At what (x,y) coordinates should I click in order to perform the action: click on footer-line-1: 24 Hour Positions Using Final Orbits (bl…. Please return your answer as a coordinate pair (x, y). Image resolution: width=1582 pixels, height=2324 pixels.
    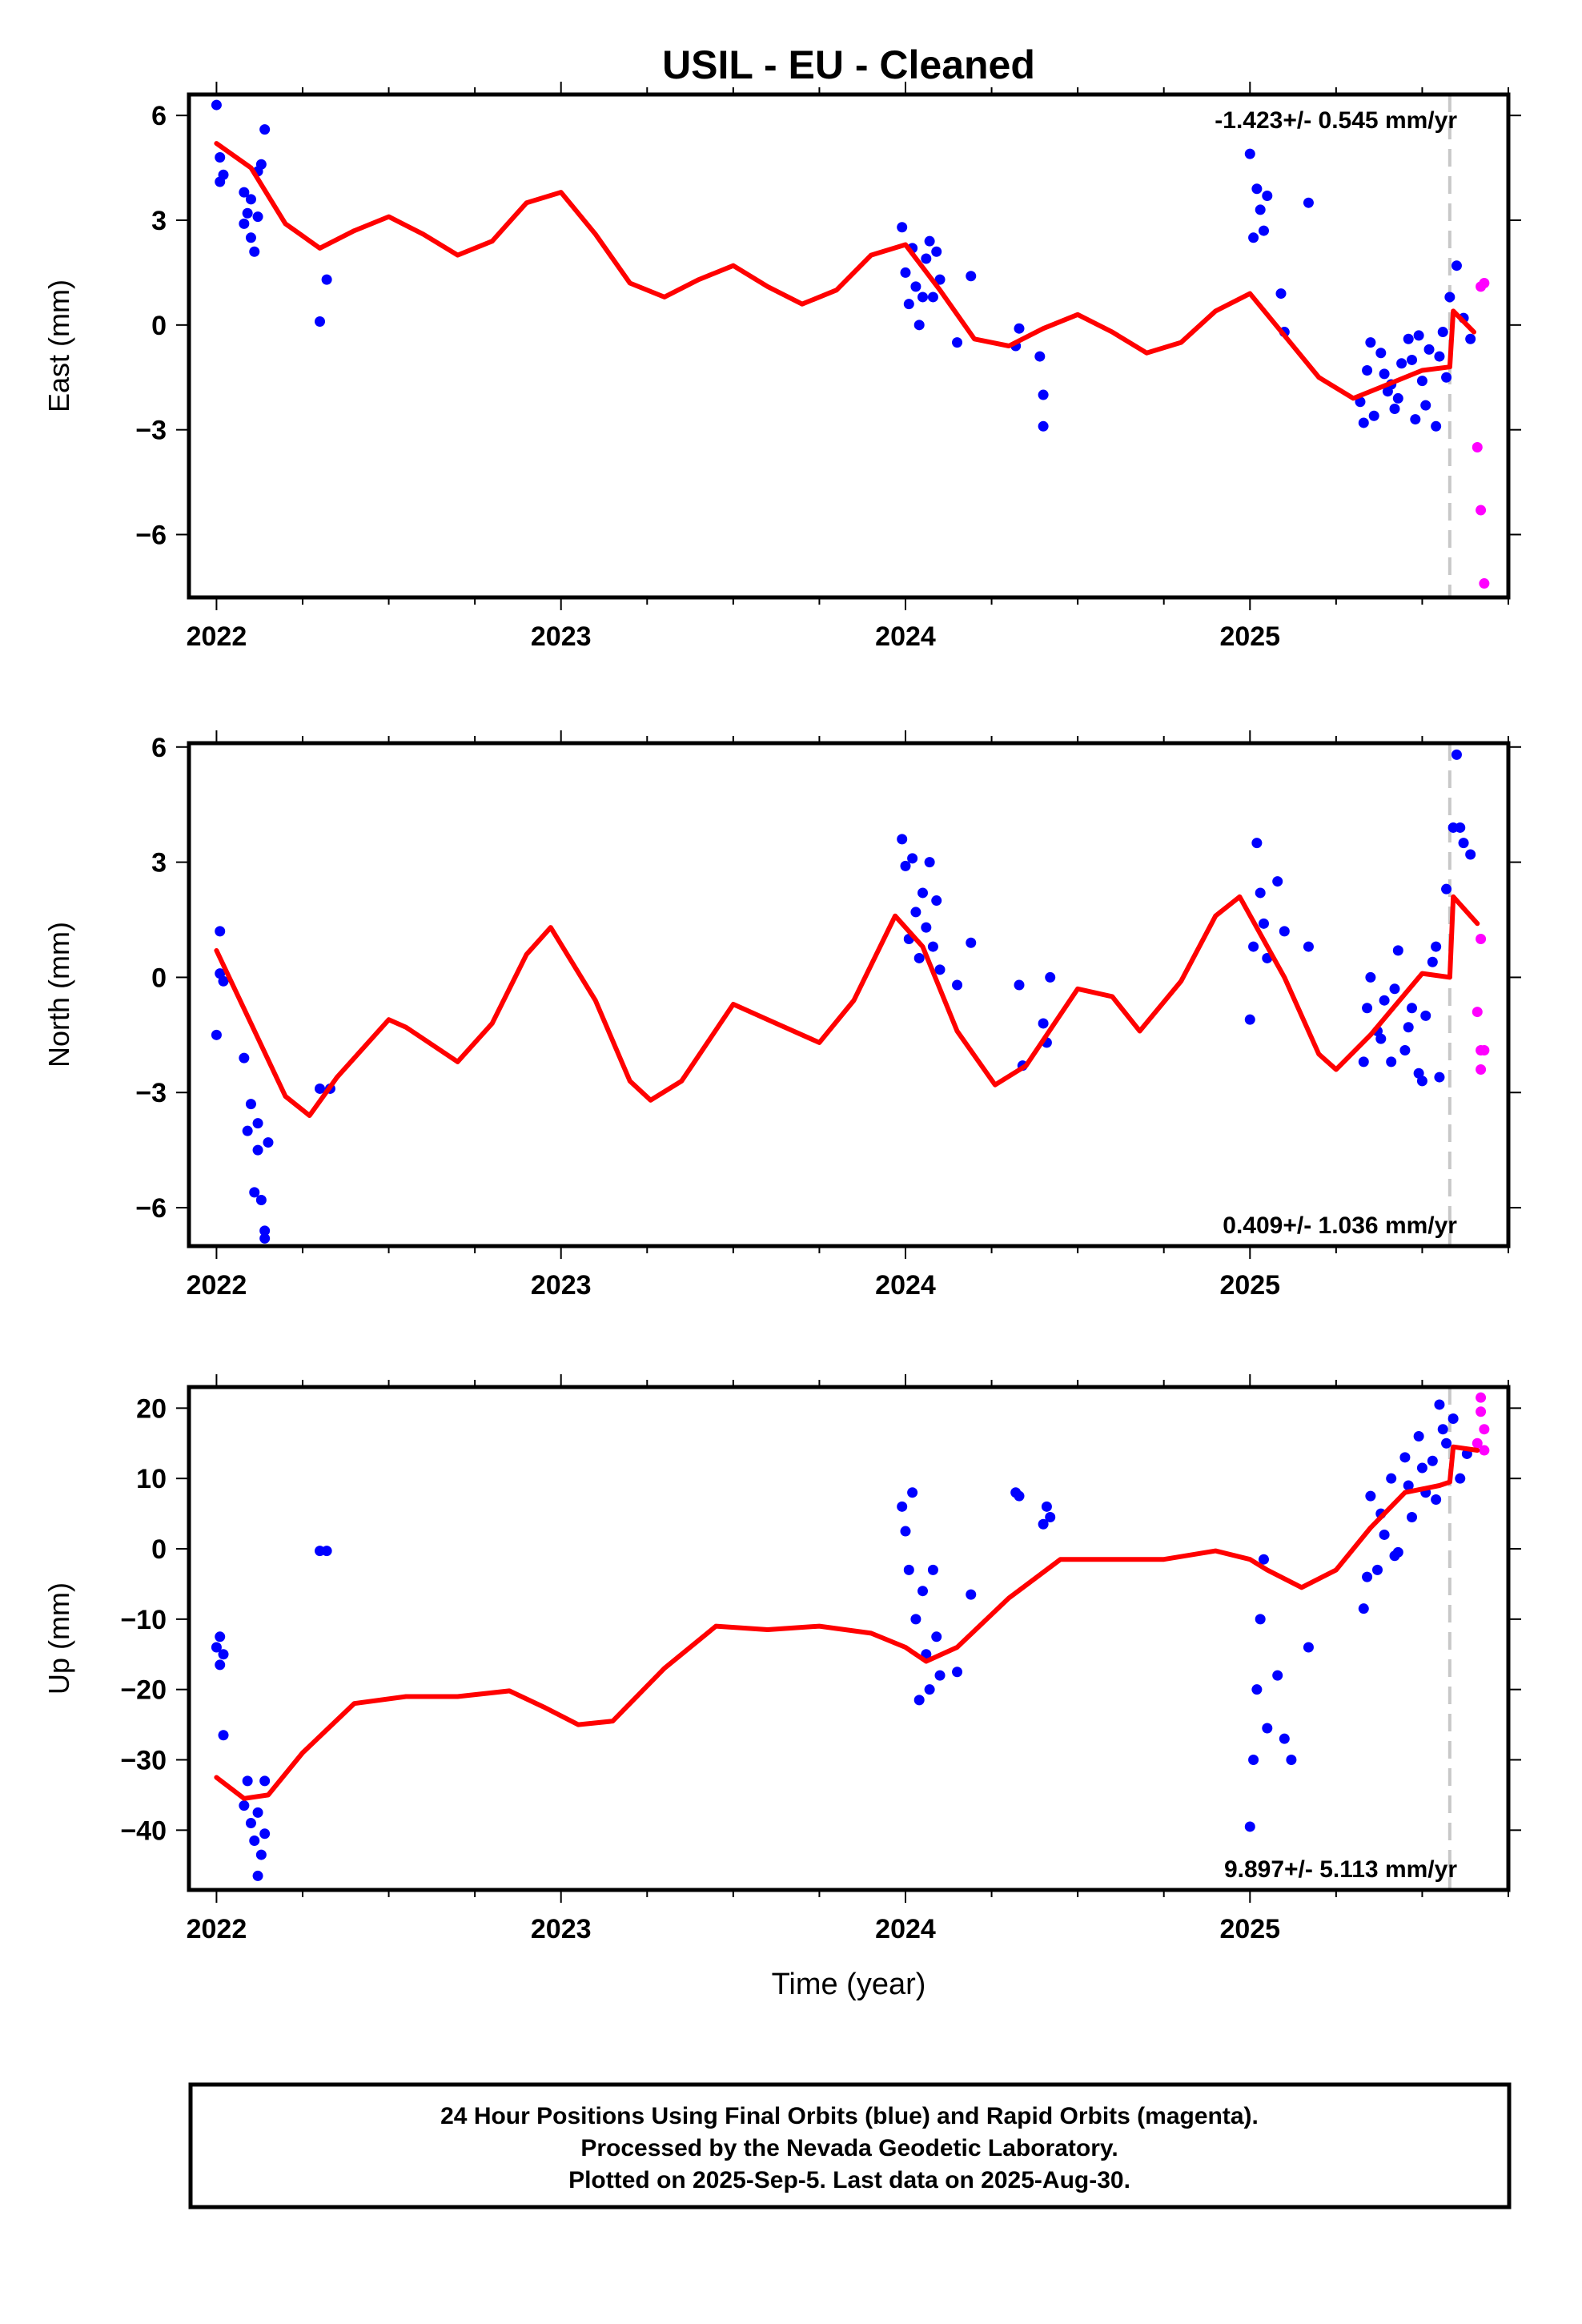
    Looking at the image, I should click on (849, 2116).